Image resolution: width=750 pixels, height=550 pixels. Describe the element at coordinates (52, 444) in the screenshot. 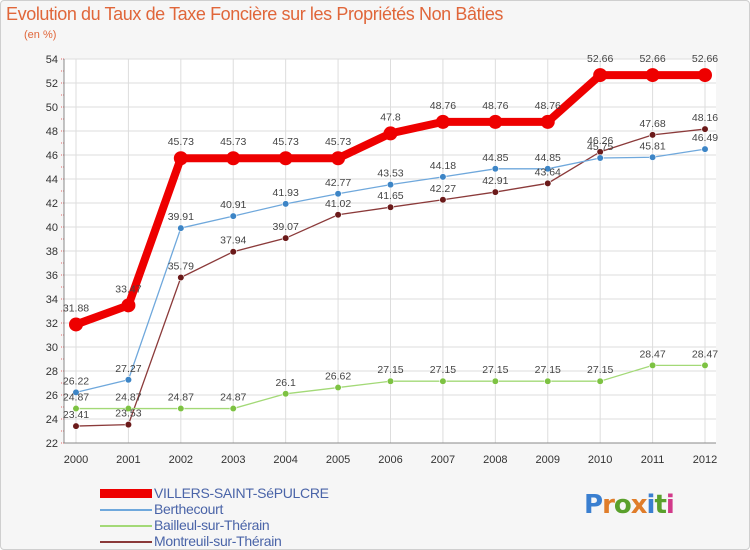

I see `y-tick-label: 22` at that location.